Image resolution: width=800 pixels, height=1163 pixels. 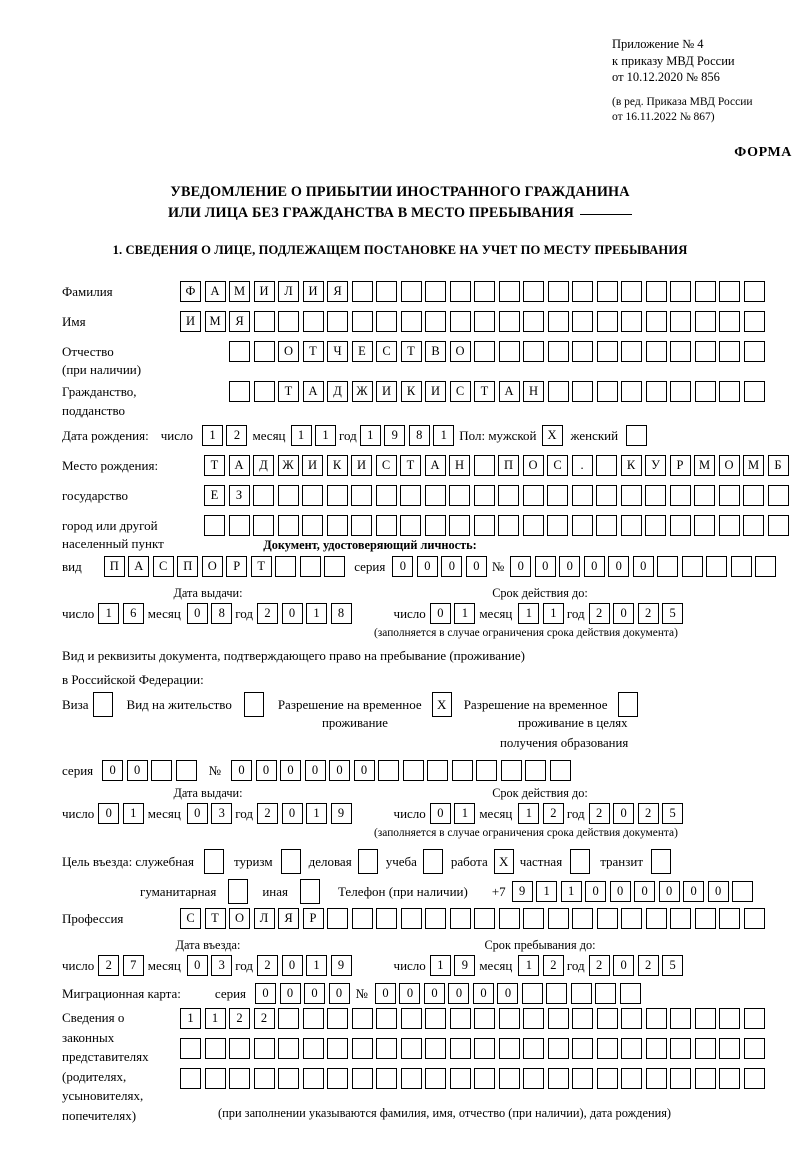 I want to click on checkbox-residence-permit, so click(x=253, y=704).